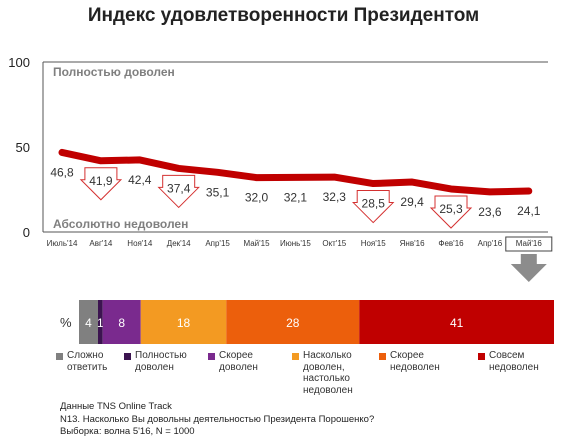 The image size is (567, 444). I want to click on highlight-box, so click(529, 244).